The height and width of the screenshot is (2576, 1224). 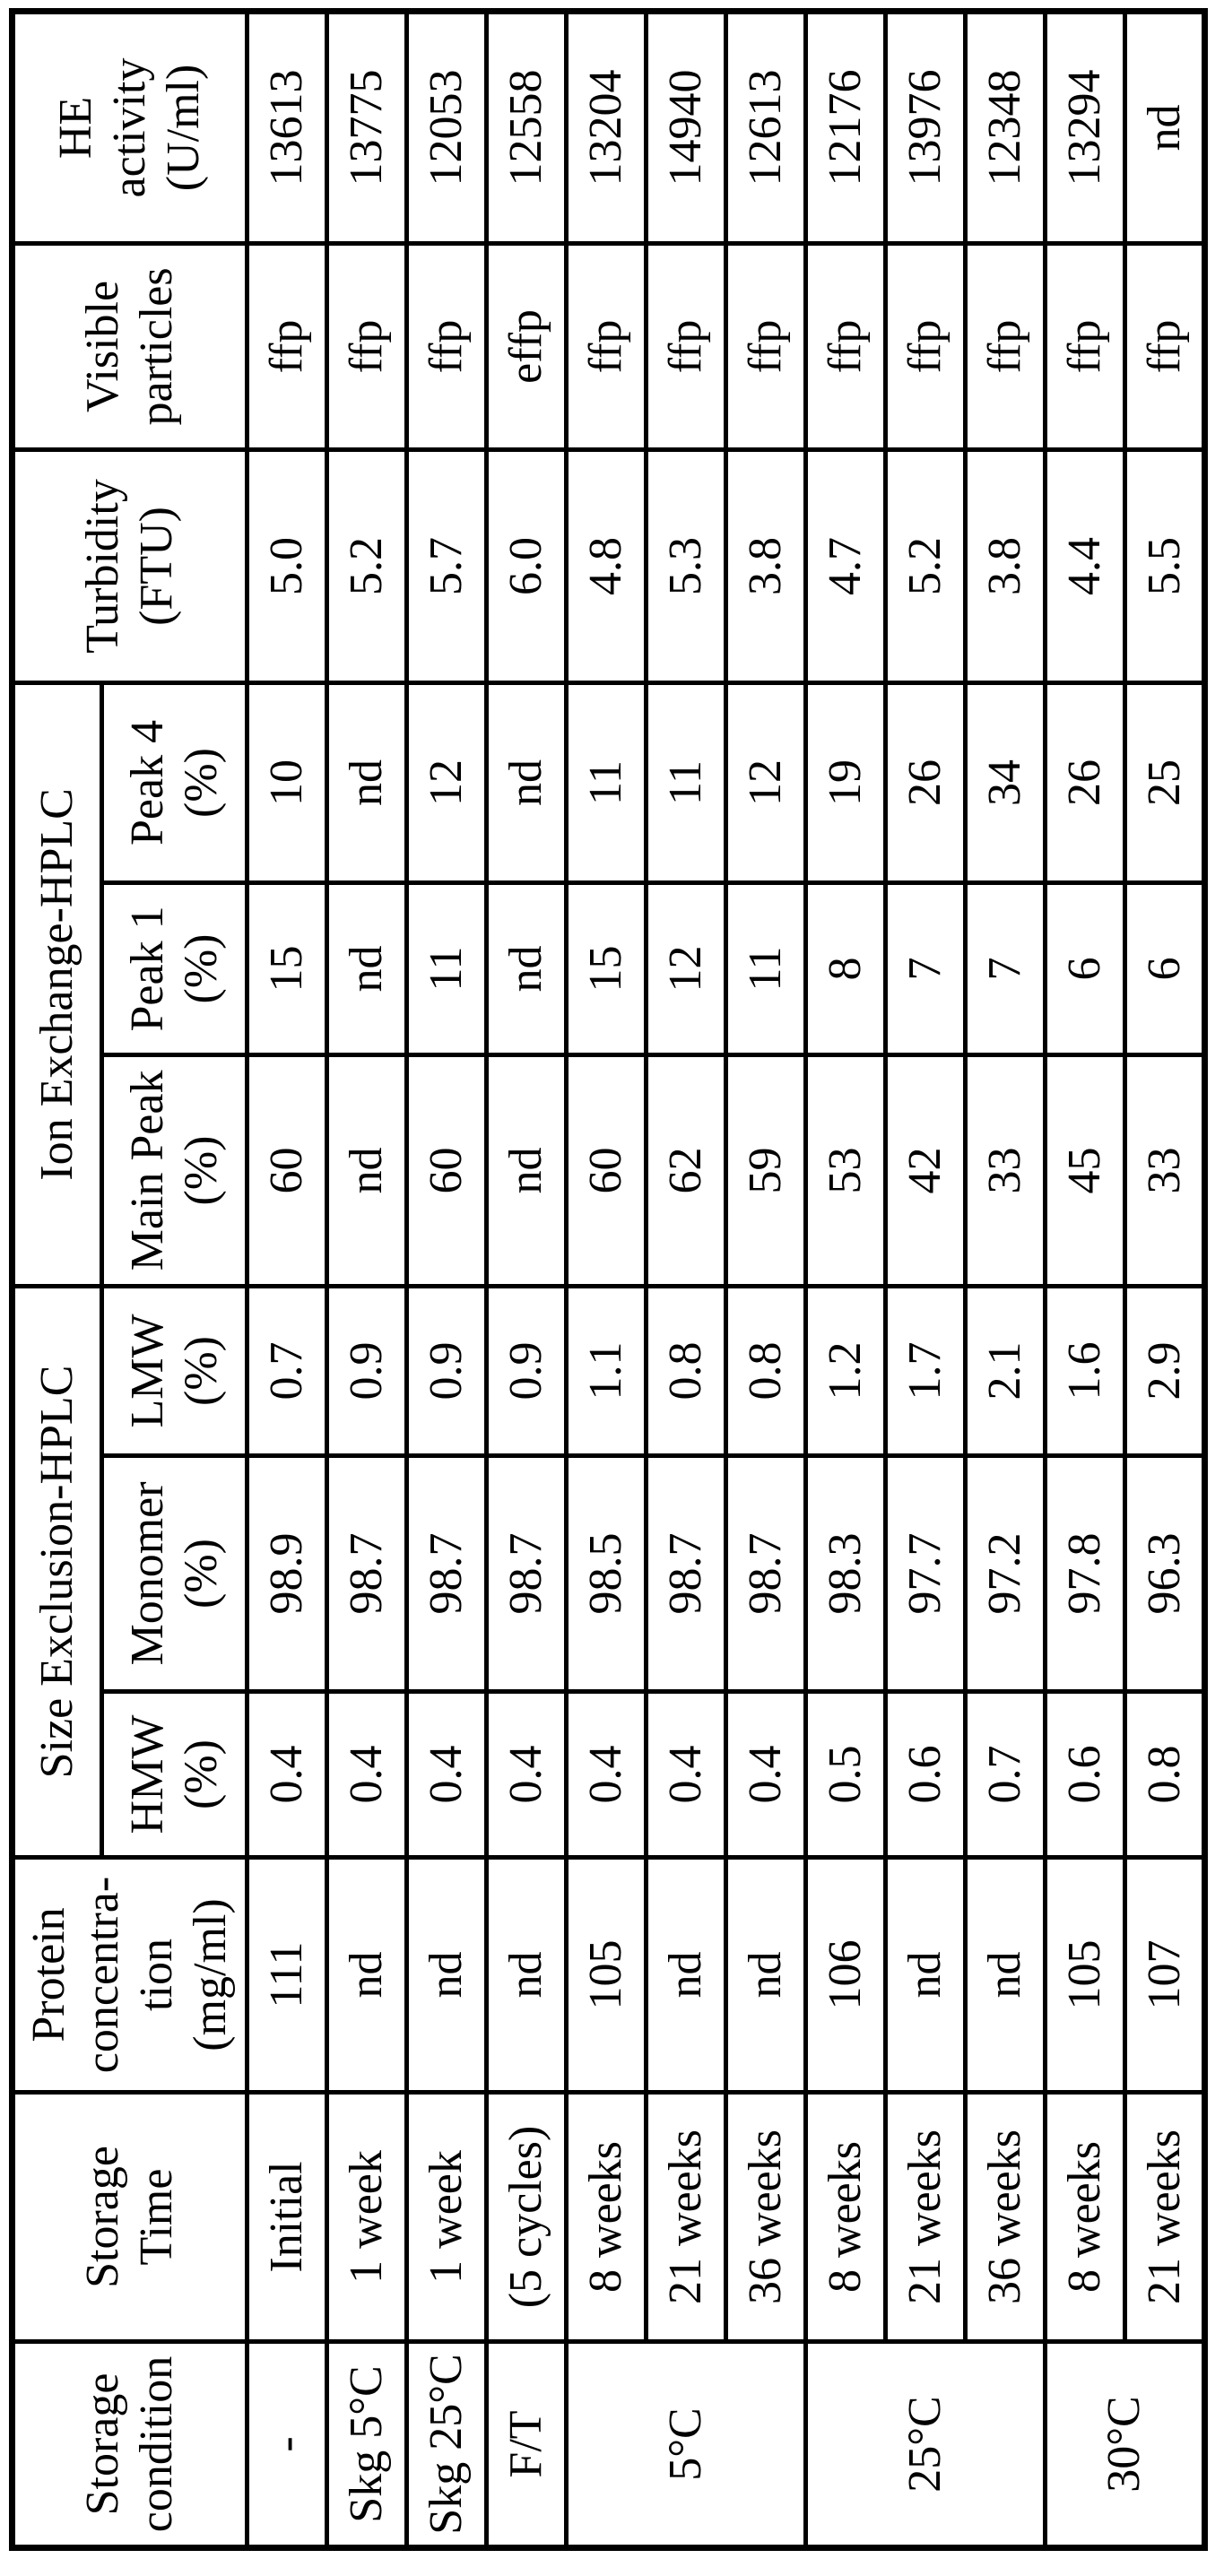 I want to click on hmw-cell: 0.8, so click(x=1165, y=1774).